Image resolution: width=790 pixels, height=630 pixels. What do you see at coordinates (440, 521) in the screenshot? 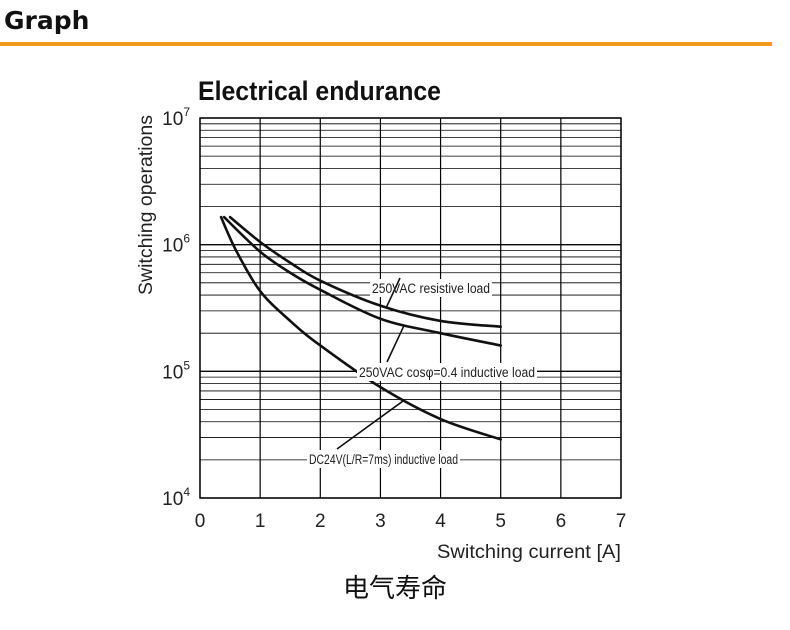
I see `x-tick-label: 4` at bounding box center [440, 521].